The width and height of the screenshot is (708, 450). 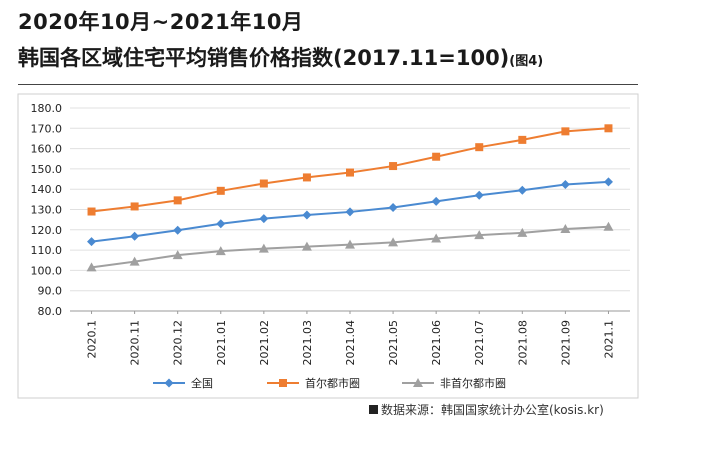 I want to click on x-tick-label: 2021.03, so click(x=307, y=343).